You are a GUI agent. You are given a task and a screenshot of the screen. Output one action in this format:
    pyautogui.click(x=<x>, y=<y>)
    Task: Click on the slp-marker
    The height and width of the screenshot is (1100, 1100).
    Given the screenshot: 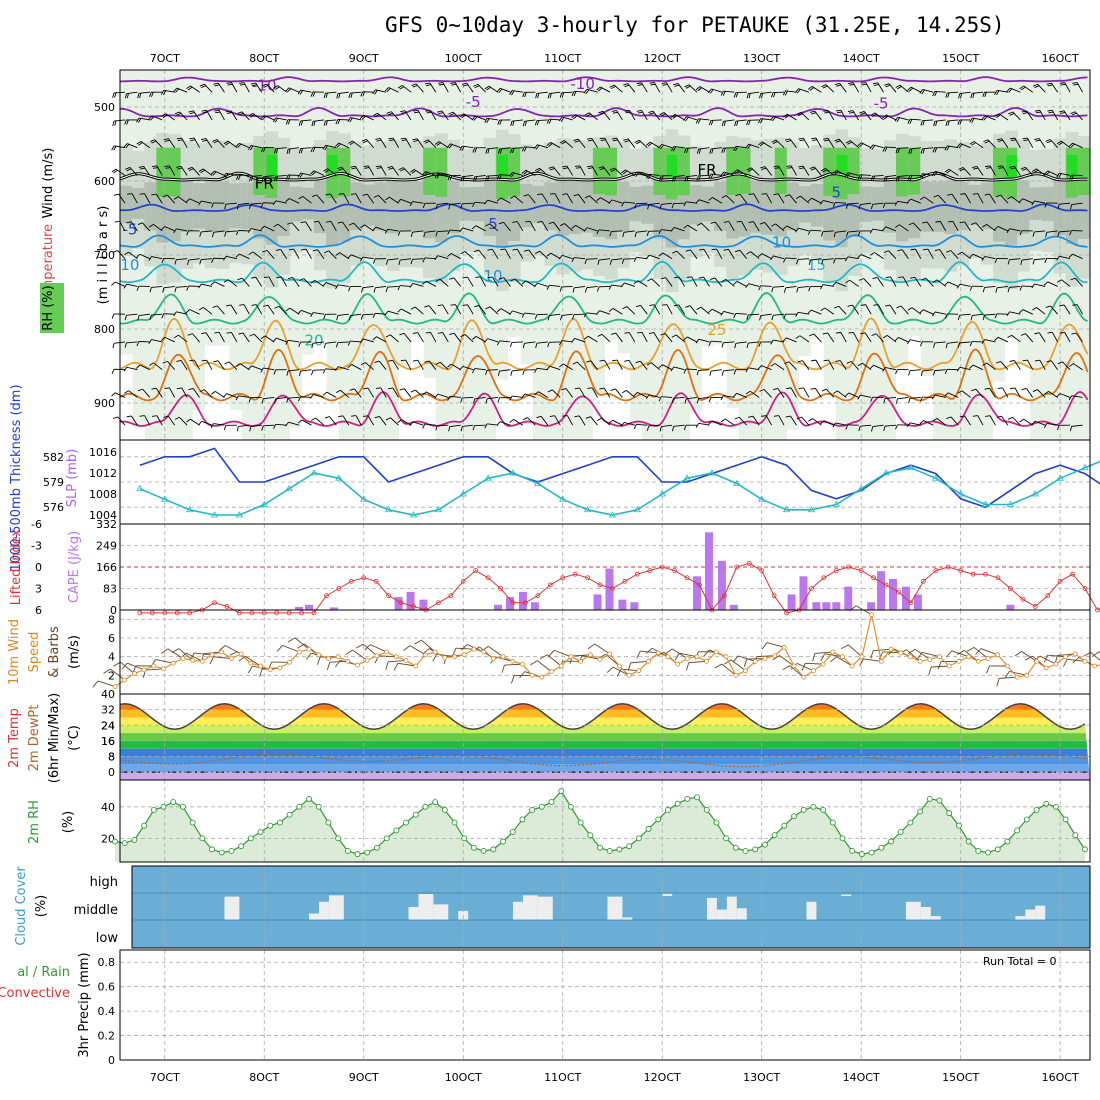 What is the action you would take?
    pyautogui.click(x=538, y=482)
    